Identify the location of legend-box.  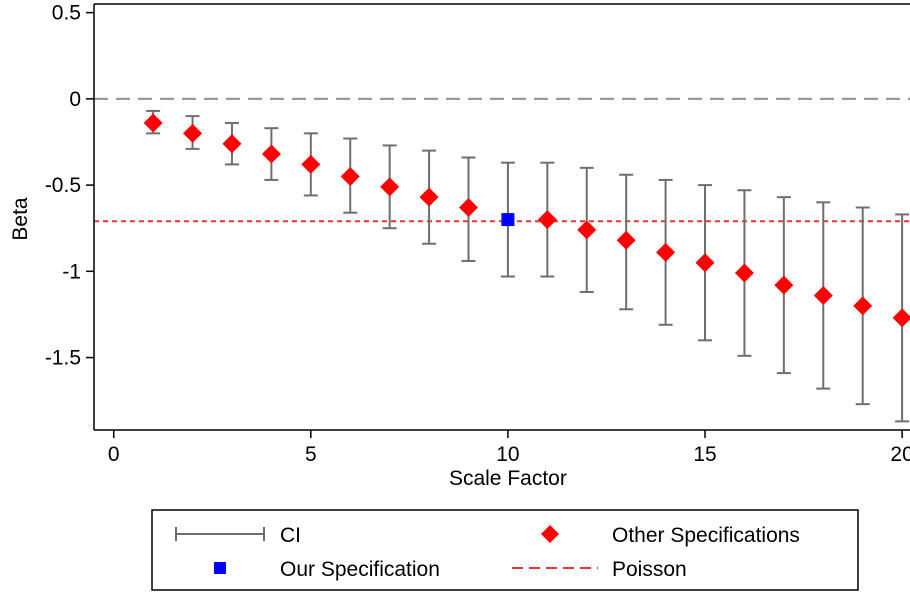
(505, 550).